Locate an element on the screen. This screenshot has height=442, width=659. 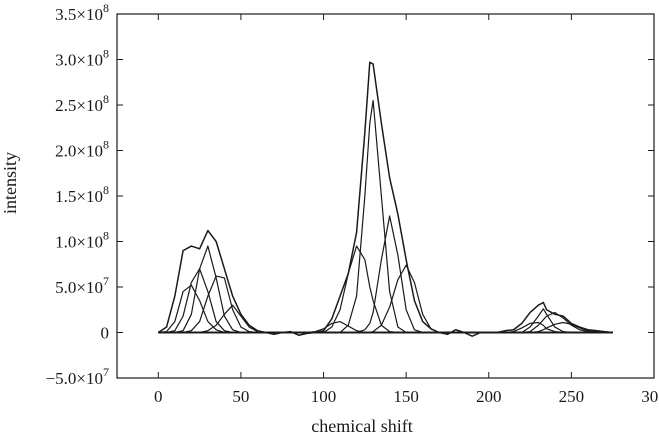
x-tick-label: 100 is located at coordinates (324, 396).